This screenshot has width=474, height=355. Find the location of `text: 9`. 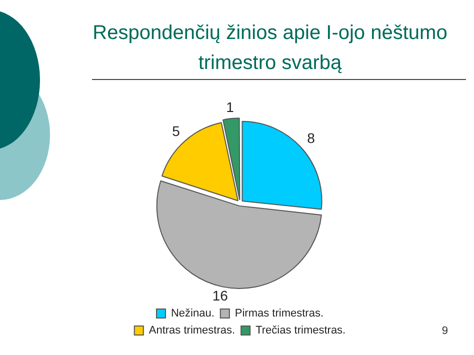

text: 9 is located at coordinates (445, 331).